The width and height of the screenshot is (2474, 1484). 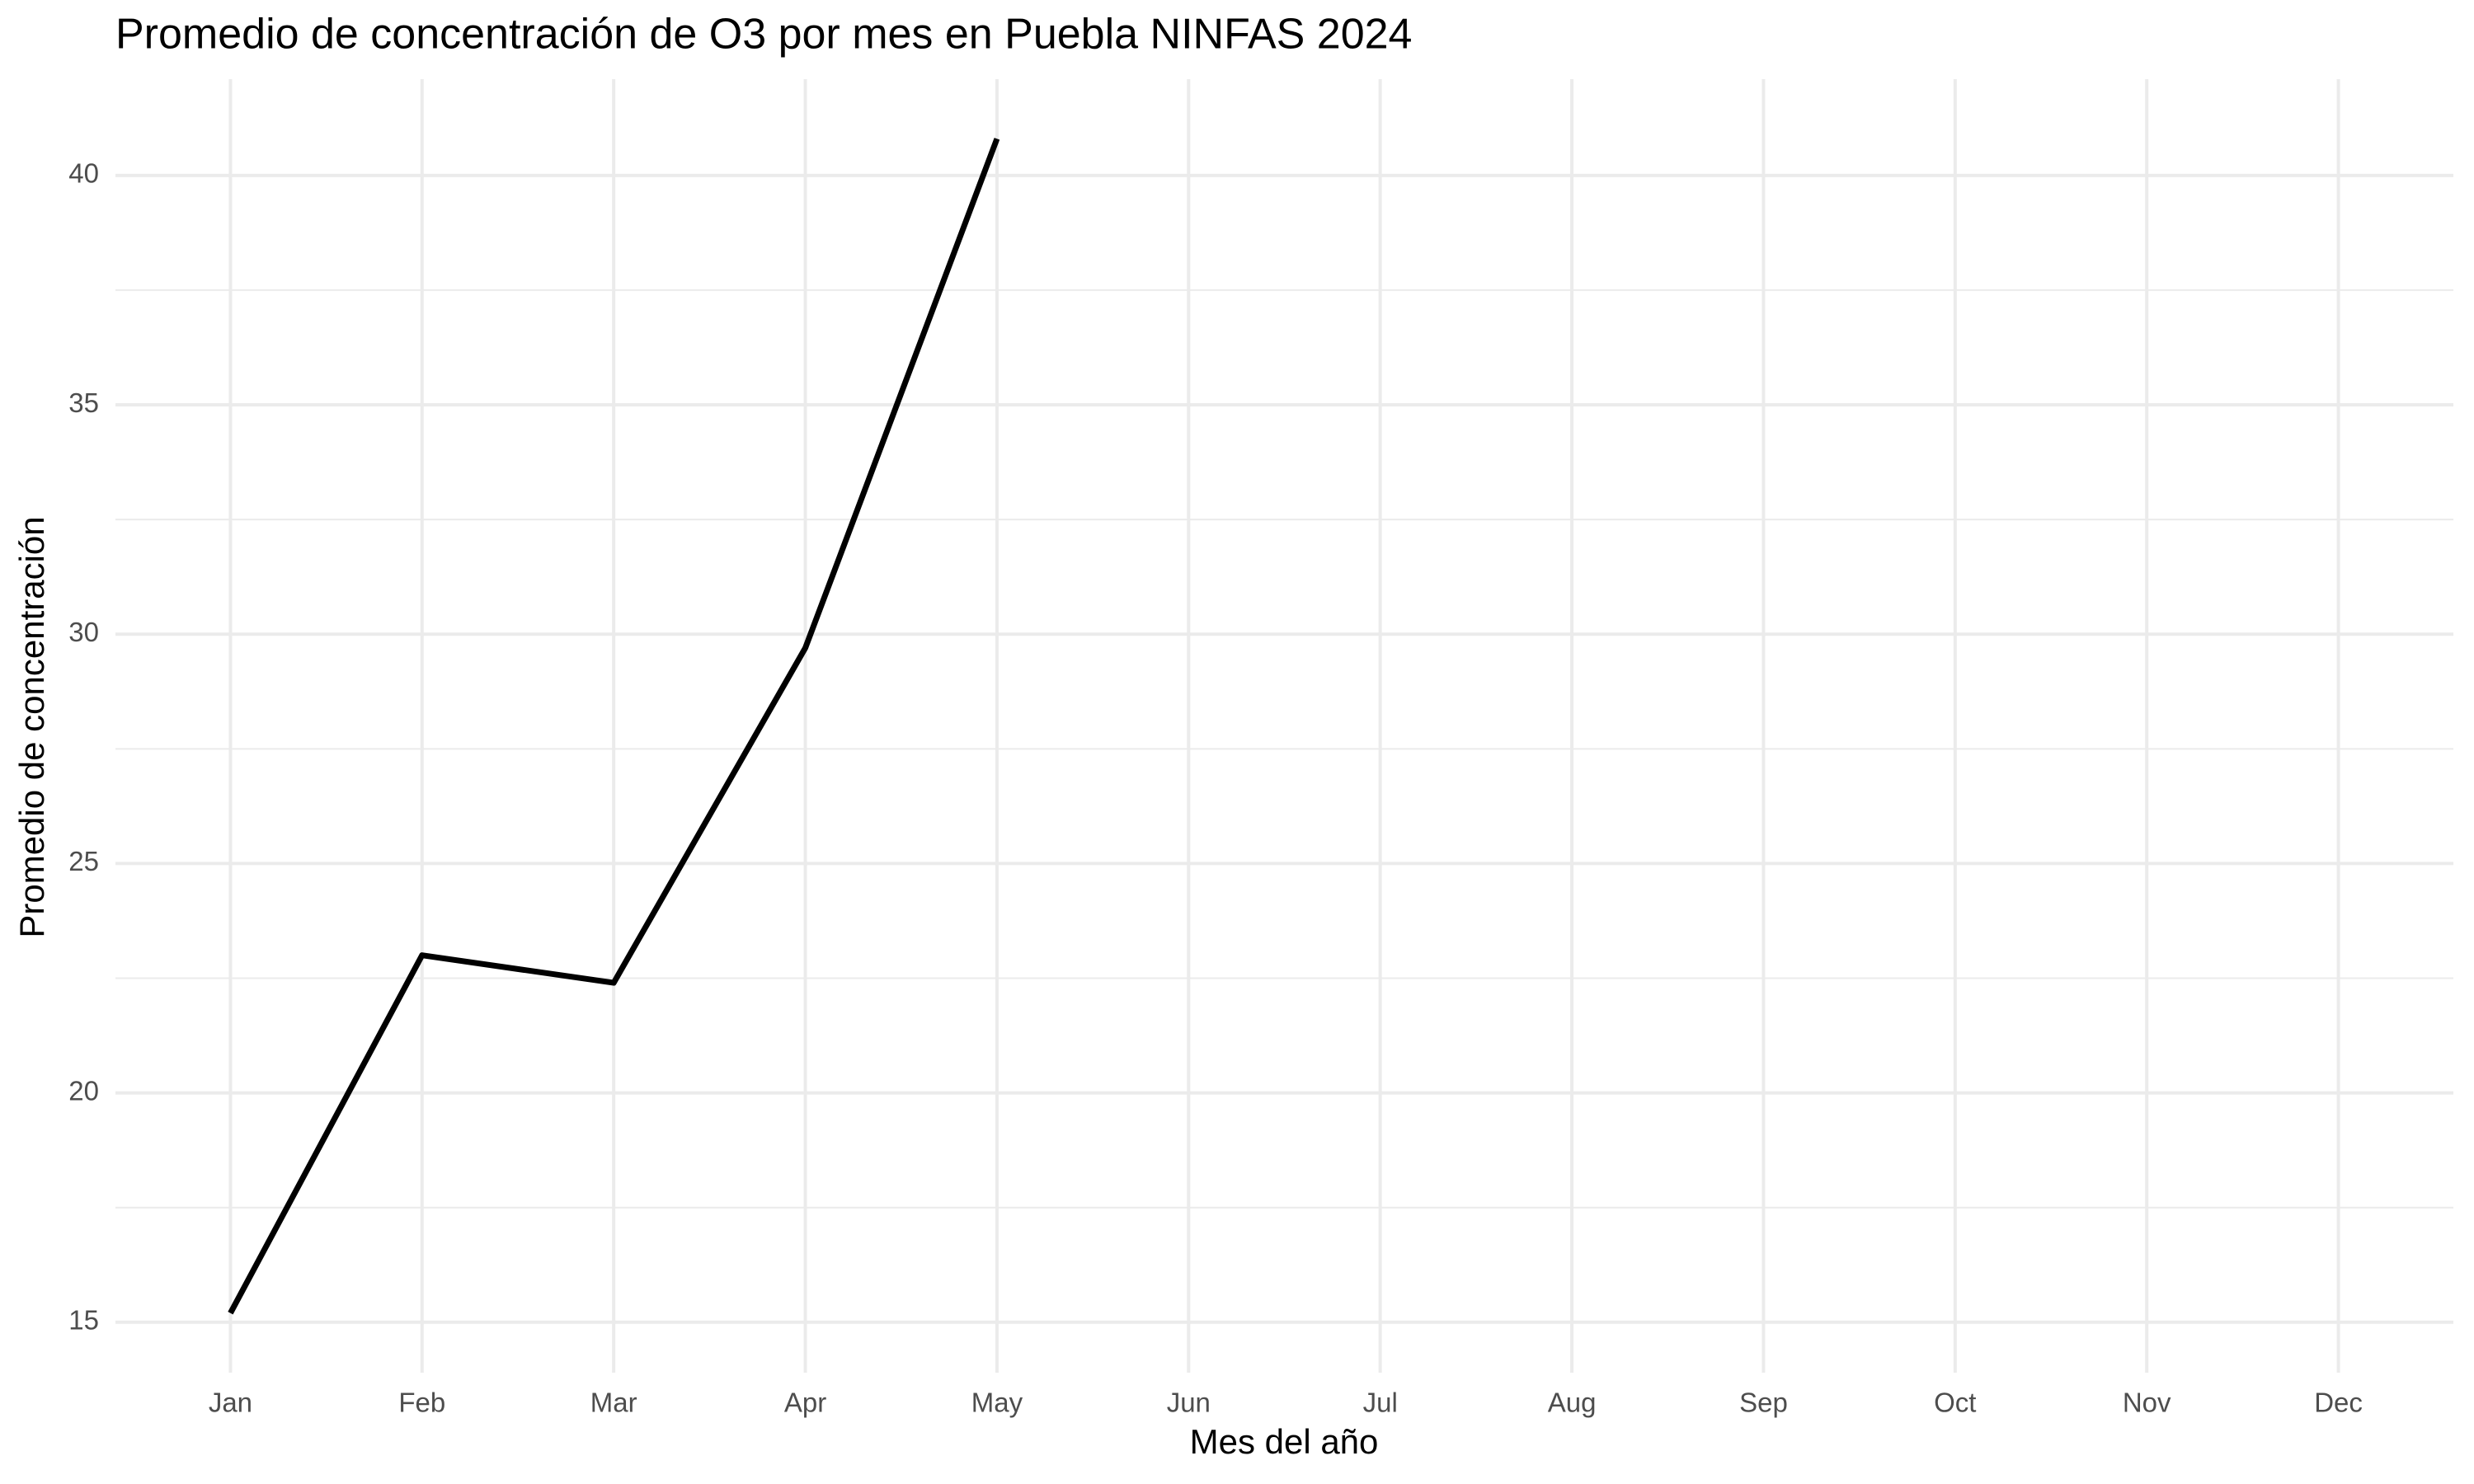 What do you see at coordinates (1955, 1403) in the screenshot?
I see `x-tick-label: Oct` at bounding box center [1955, 1403].